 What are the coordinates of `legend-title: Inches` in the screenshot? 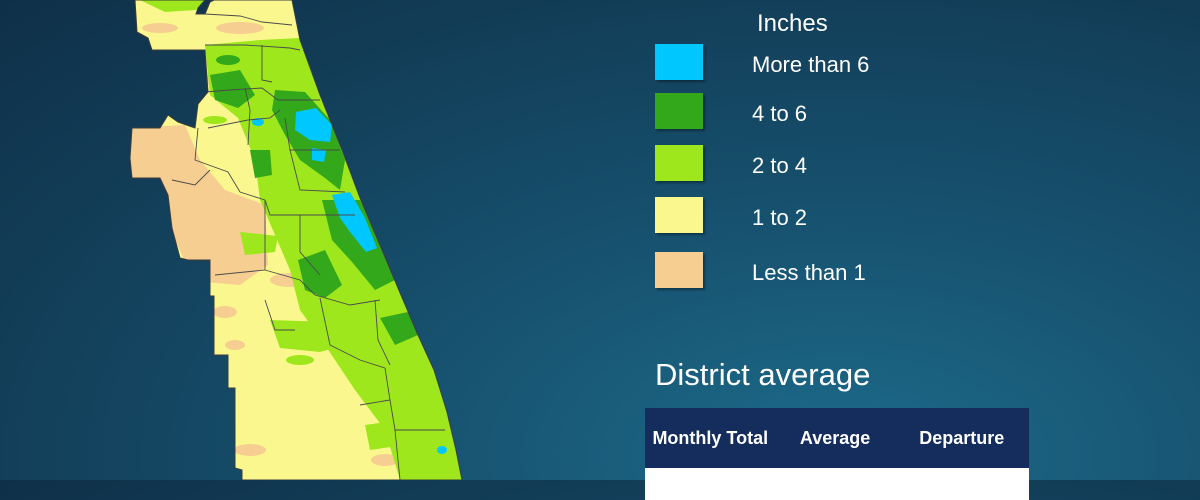 It's located at (792, 23).